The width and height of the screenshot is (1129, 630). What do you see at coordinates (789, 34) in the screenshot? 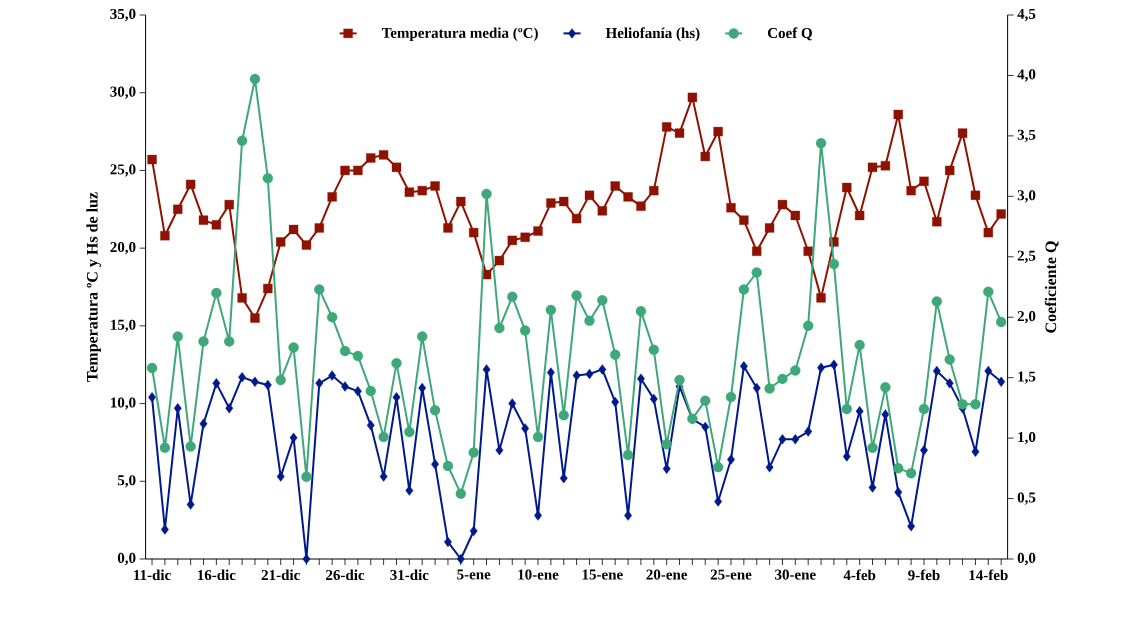
I see `legend-label: Coef Q` at bounding box center [789, 34].